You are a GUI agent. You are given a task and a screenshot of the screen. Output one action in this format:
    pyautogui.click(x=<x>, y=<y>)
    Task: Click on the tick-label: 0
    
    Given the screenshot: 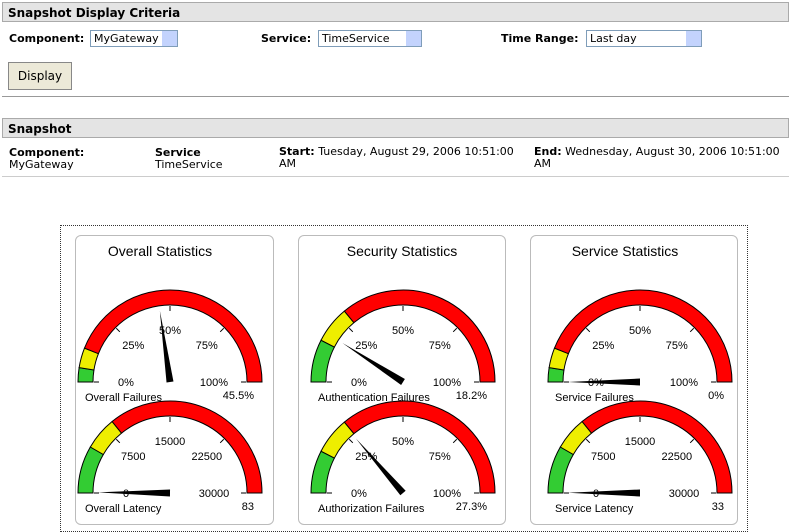 What is the action you would take?
    pyautogui.click(x=126, y=494)
    